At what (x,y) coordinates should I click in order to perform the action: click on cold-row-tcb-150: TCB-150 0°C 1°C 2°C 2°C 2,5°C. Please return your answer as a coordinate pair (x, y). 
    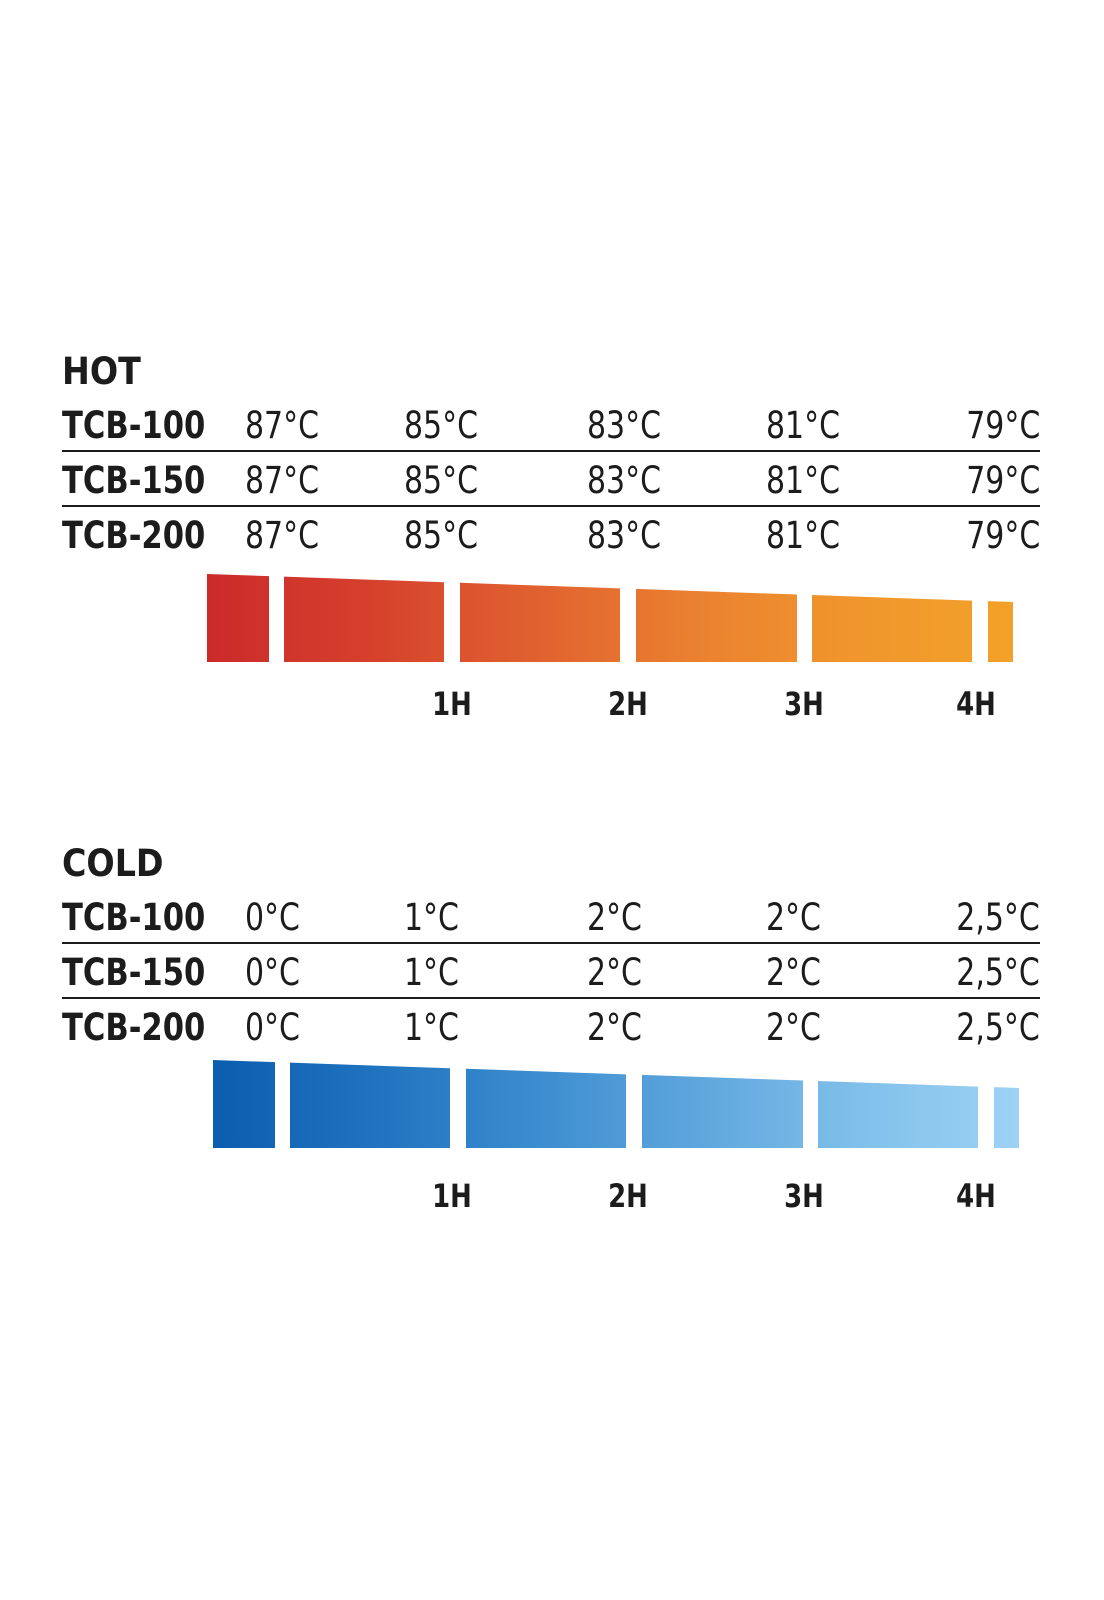
    Looking at the image, I should click on (551, 972).